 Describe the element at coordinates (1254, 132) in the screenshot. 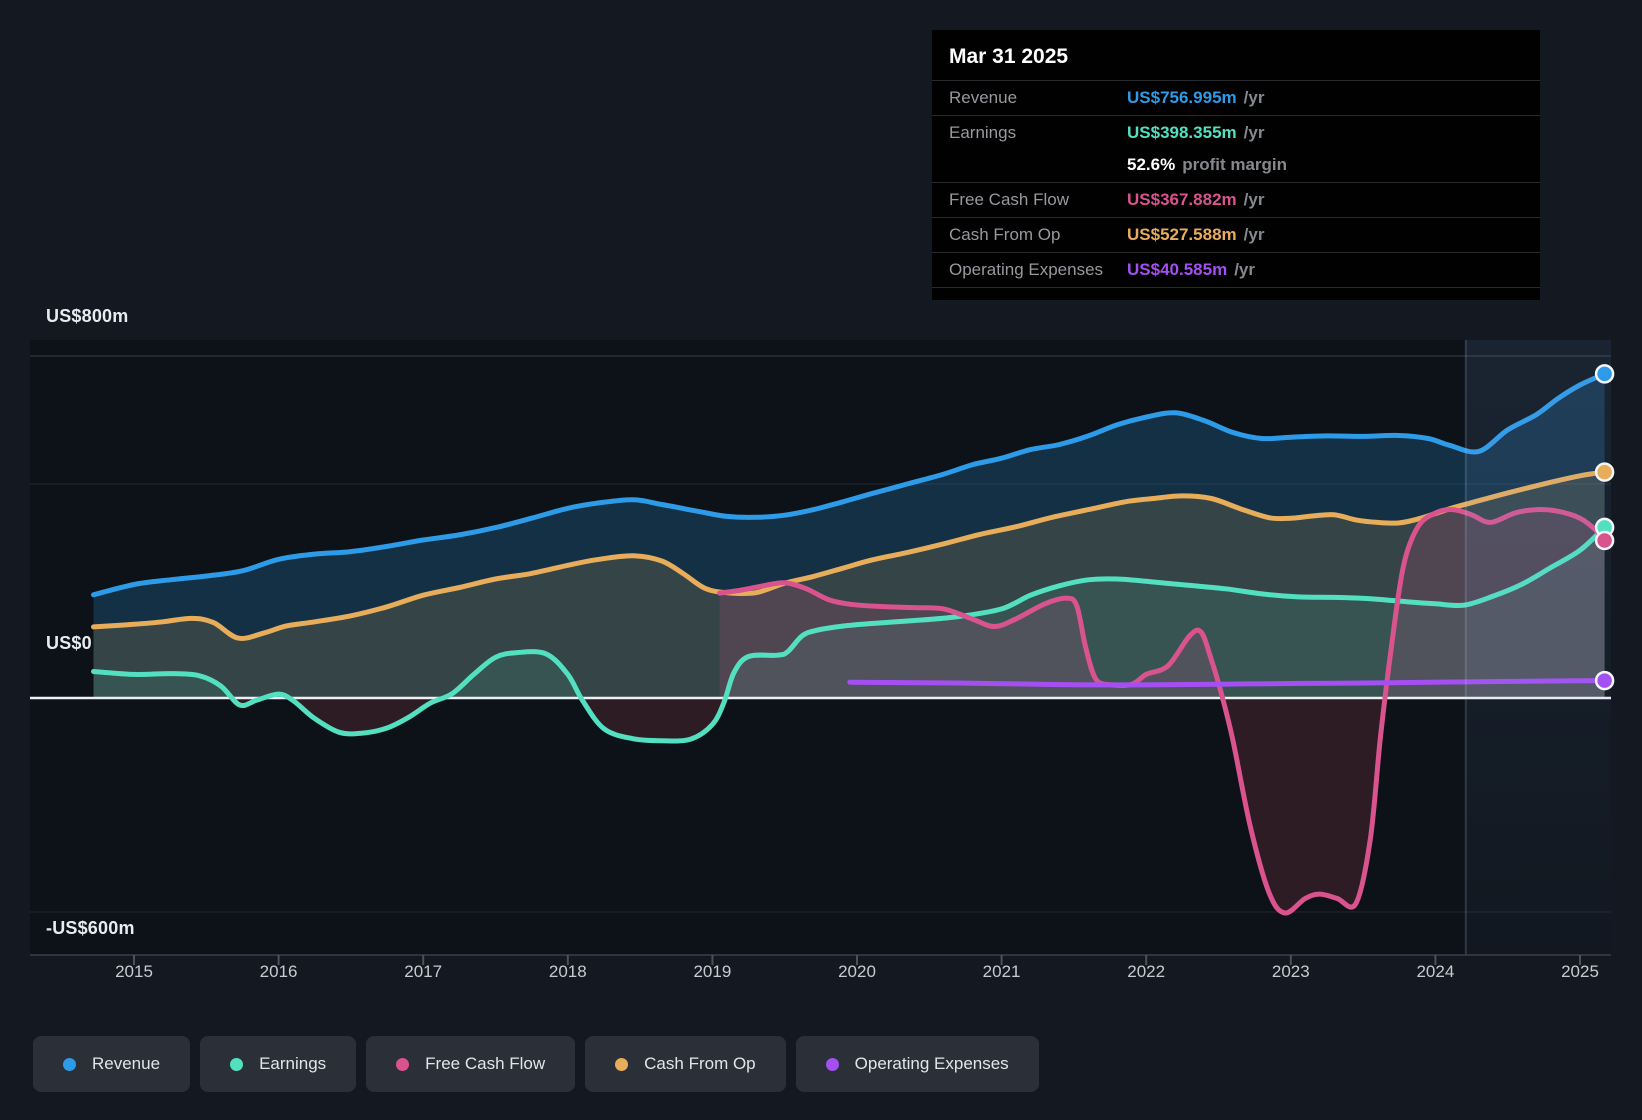

I see `tooltip-suffix-earnings: /yr` at that location.